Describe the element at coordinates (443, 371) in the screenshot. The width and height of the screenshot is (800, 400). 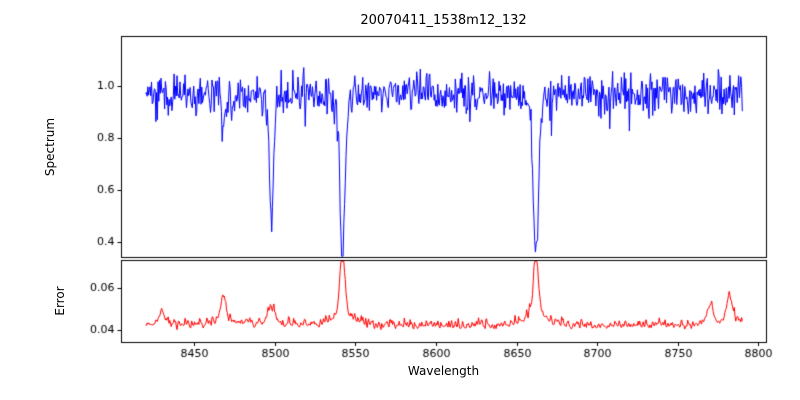
I see `x-axis-label: Wavelength` at that location.